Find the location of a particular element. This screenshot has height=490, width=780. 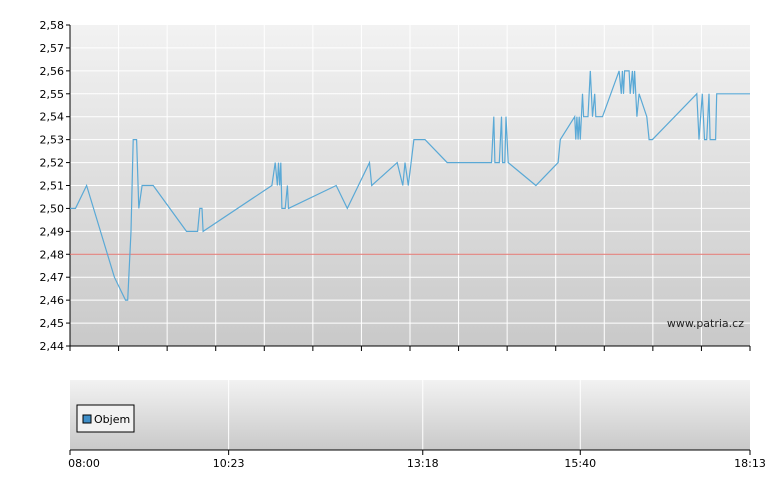

price-y-tick-label: 2,49 is located at coordinates (52, 231).